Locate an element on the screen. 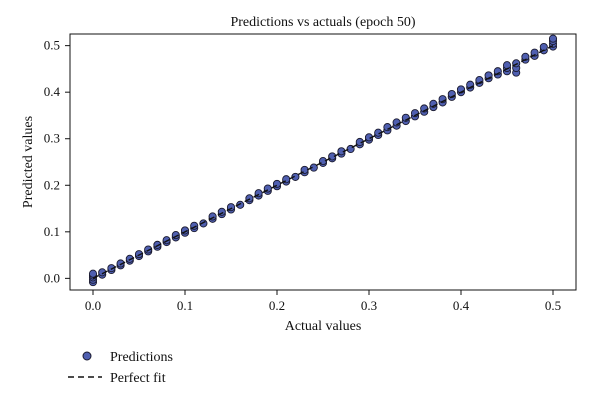 Image resolution: width=600 pixels, height=403 pixels. legend: Predictions Perfect fit is located at coordinates (120, 368).